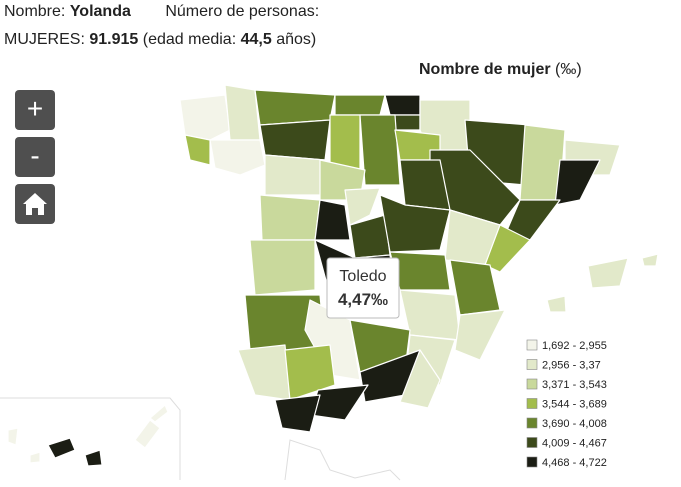 This screenshot has height=487, width=681. Describe the element at coordinates (574, 385) in the screenshot. I see `legend-label: 3,371 - 3,543` at that location.